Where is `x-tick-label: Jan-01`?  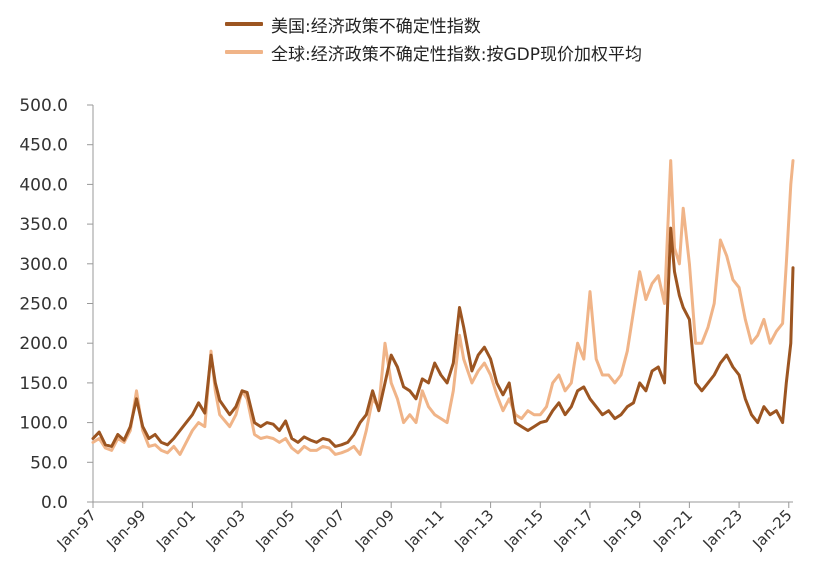
x-tick-label: Jan-01 is located at coordinates (175, 529).